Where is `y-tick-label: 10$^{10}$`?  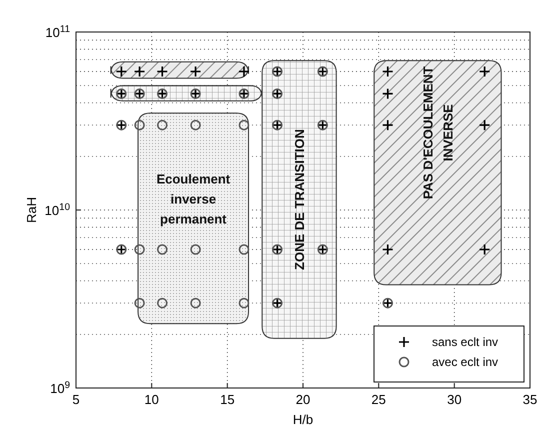
y-tick-label: 10$^{10}$ is located at coordinates (57, 210).